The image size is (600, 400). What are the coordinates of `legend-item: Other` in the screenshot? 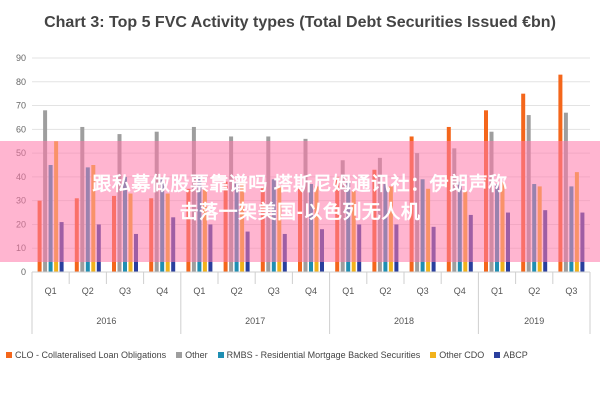 It's located at (192, 355).